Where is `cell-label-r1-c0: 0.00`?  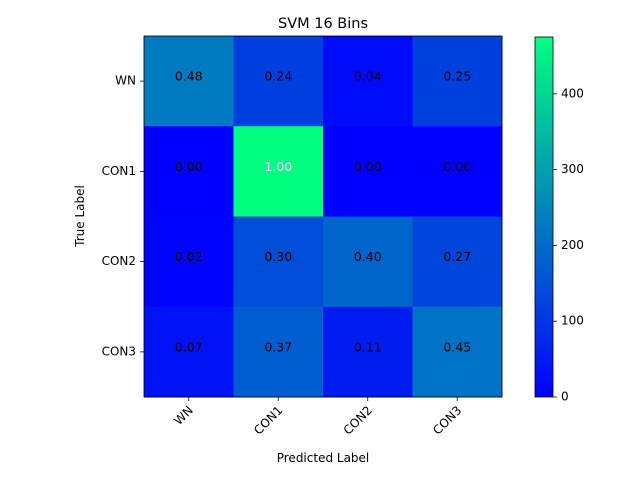 cell-label-r1-c0: 0.00 is located at coordinates (189, 166).